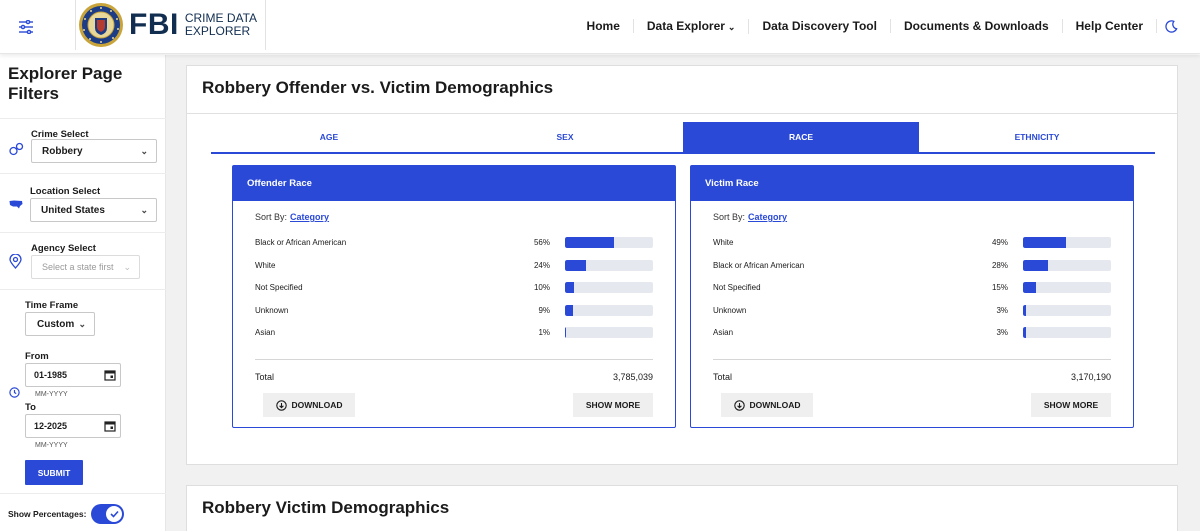 The width and height of the screenshot is (1200, 531). Describe the element at coordinates (60, 134) in the screenshot. I see `crime-select-label: Crime Select` at that location.